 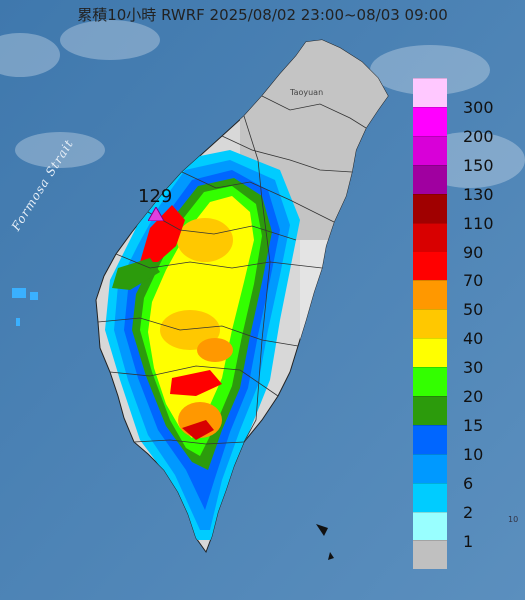 What do you see at coordinates (478, 107) in the screenshot?
I see `legend-label: 300` at bounding box center [478, 107].